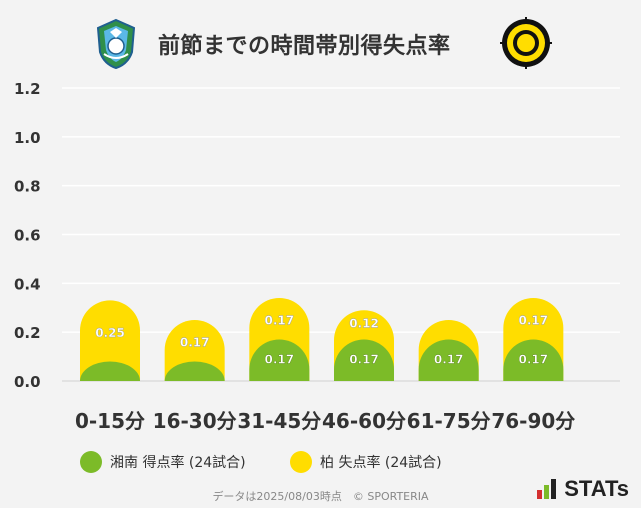 This screenshot has height=508, width=641. I want to click on legend-item-home: 湘南 得点率 (24試合), so click(163, 462).